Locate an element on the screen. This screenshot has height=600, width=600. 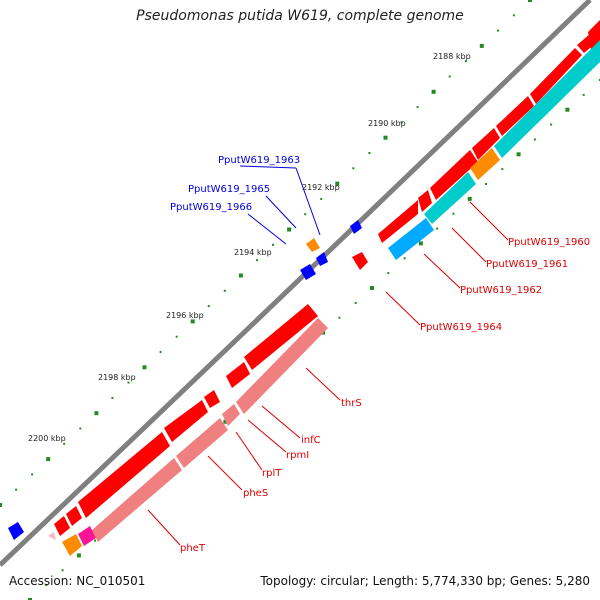
tick-label: 2198 kbp is located at coordinates (117, 377).